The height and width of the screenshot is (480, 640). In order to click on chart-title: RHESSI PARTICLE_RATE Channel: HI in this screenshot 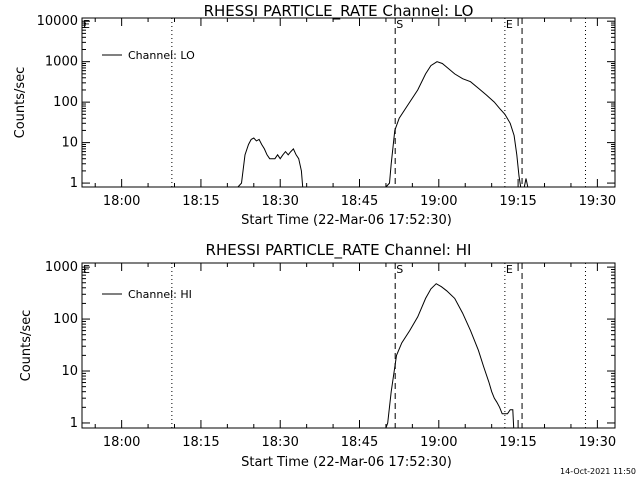, I will do `click(339, 250)`.